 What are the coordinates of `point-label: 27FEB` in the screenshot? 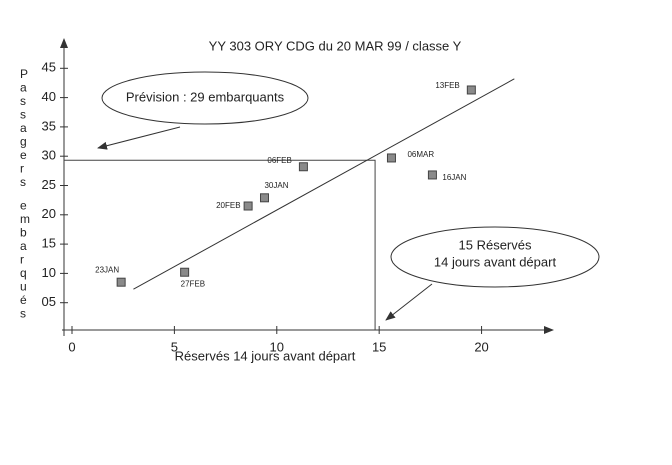 It's located at (193, 283).